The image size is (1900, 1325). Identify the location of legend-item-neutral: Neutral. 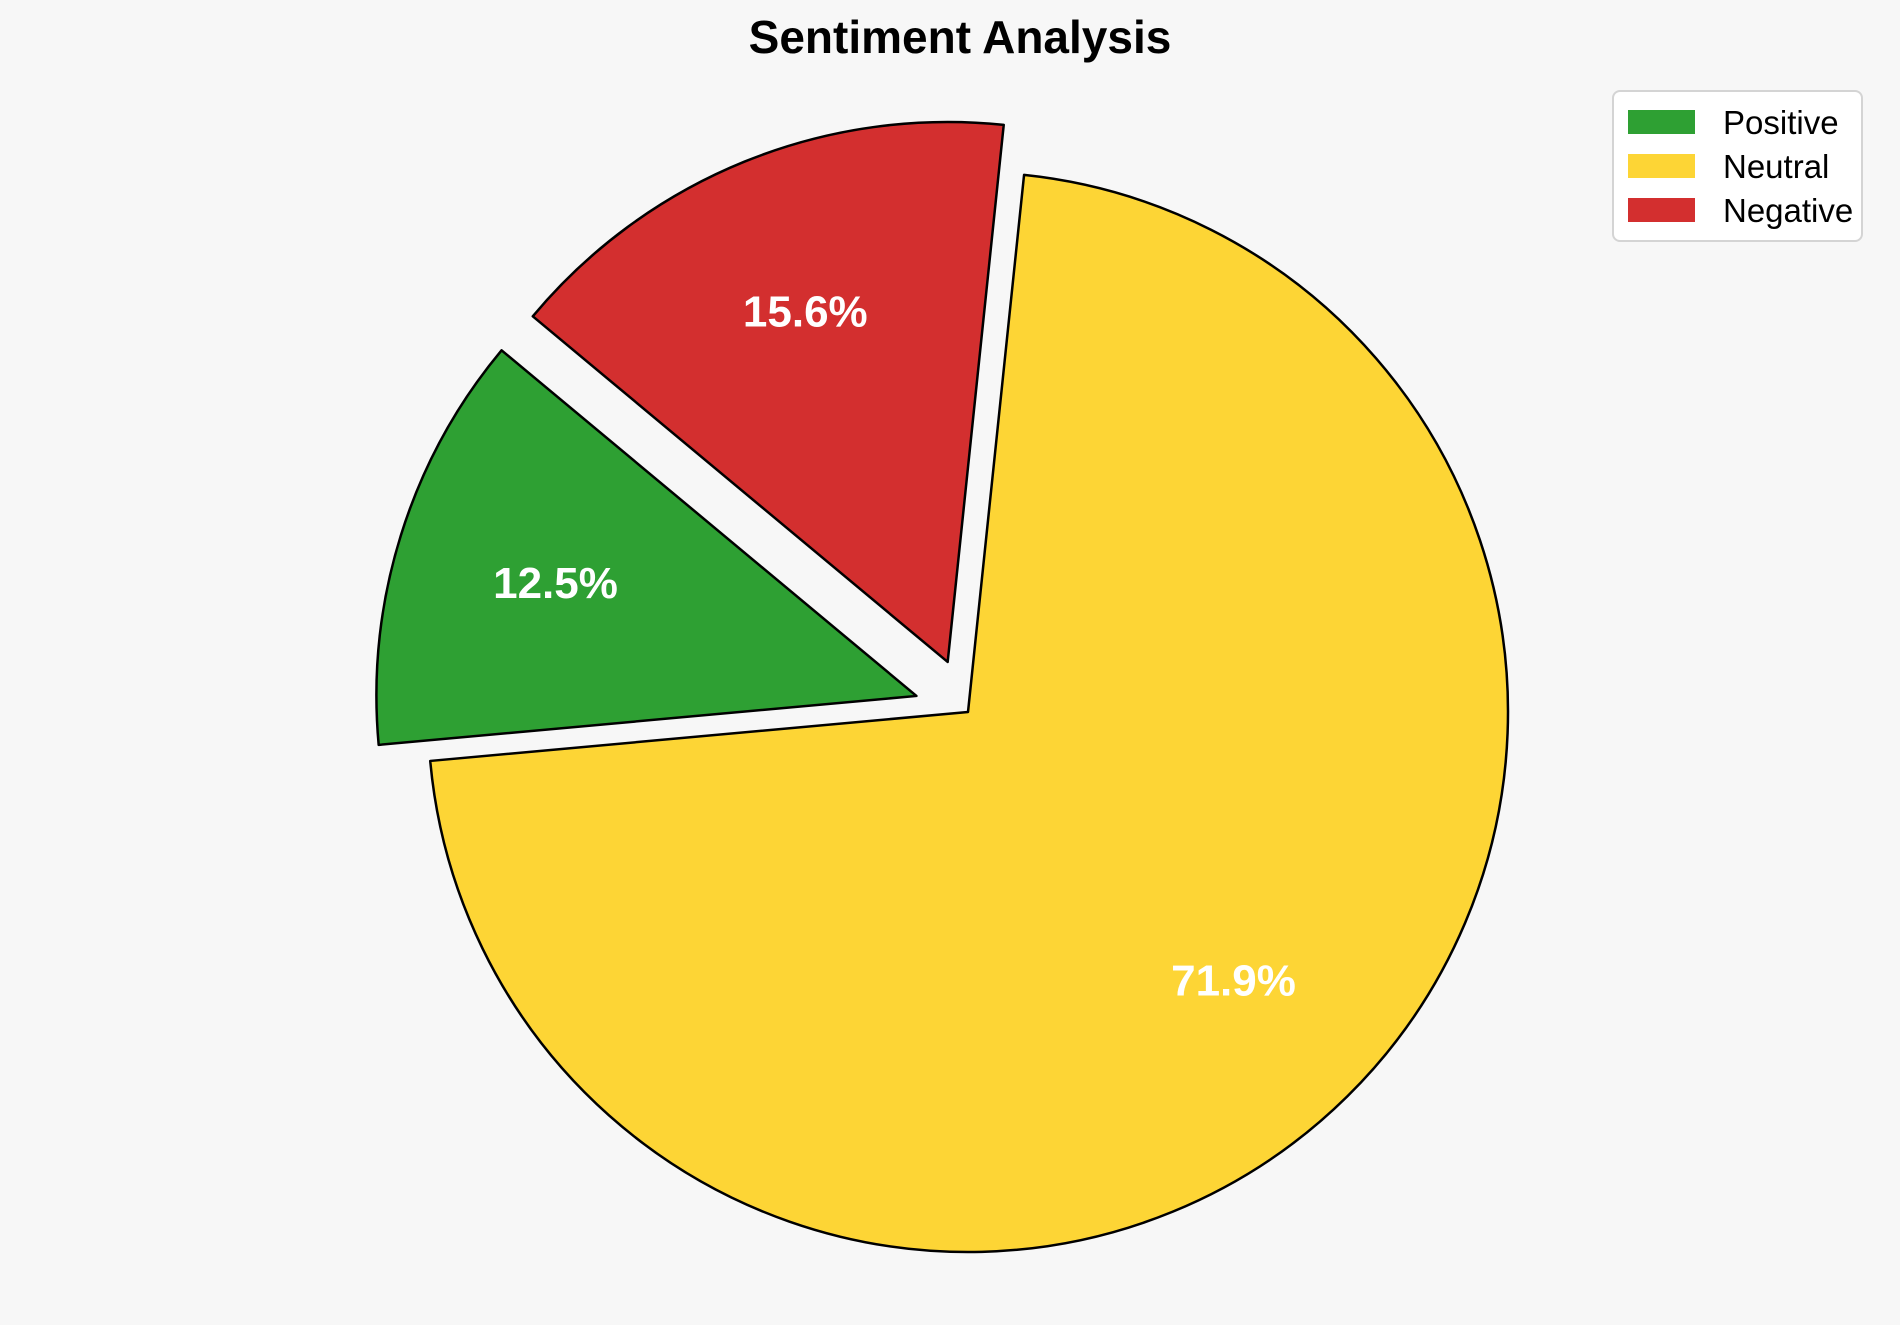
(1737, 166).